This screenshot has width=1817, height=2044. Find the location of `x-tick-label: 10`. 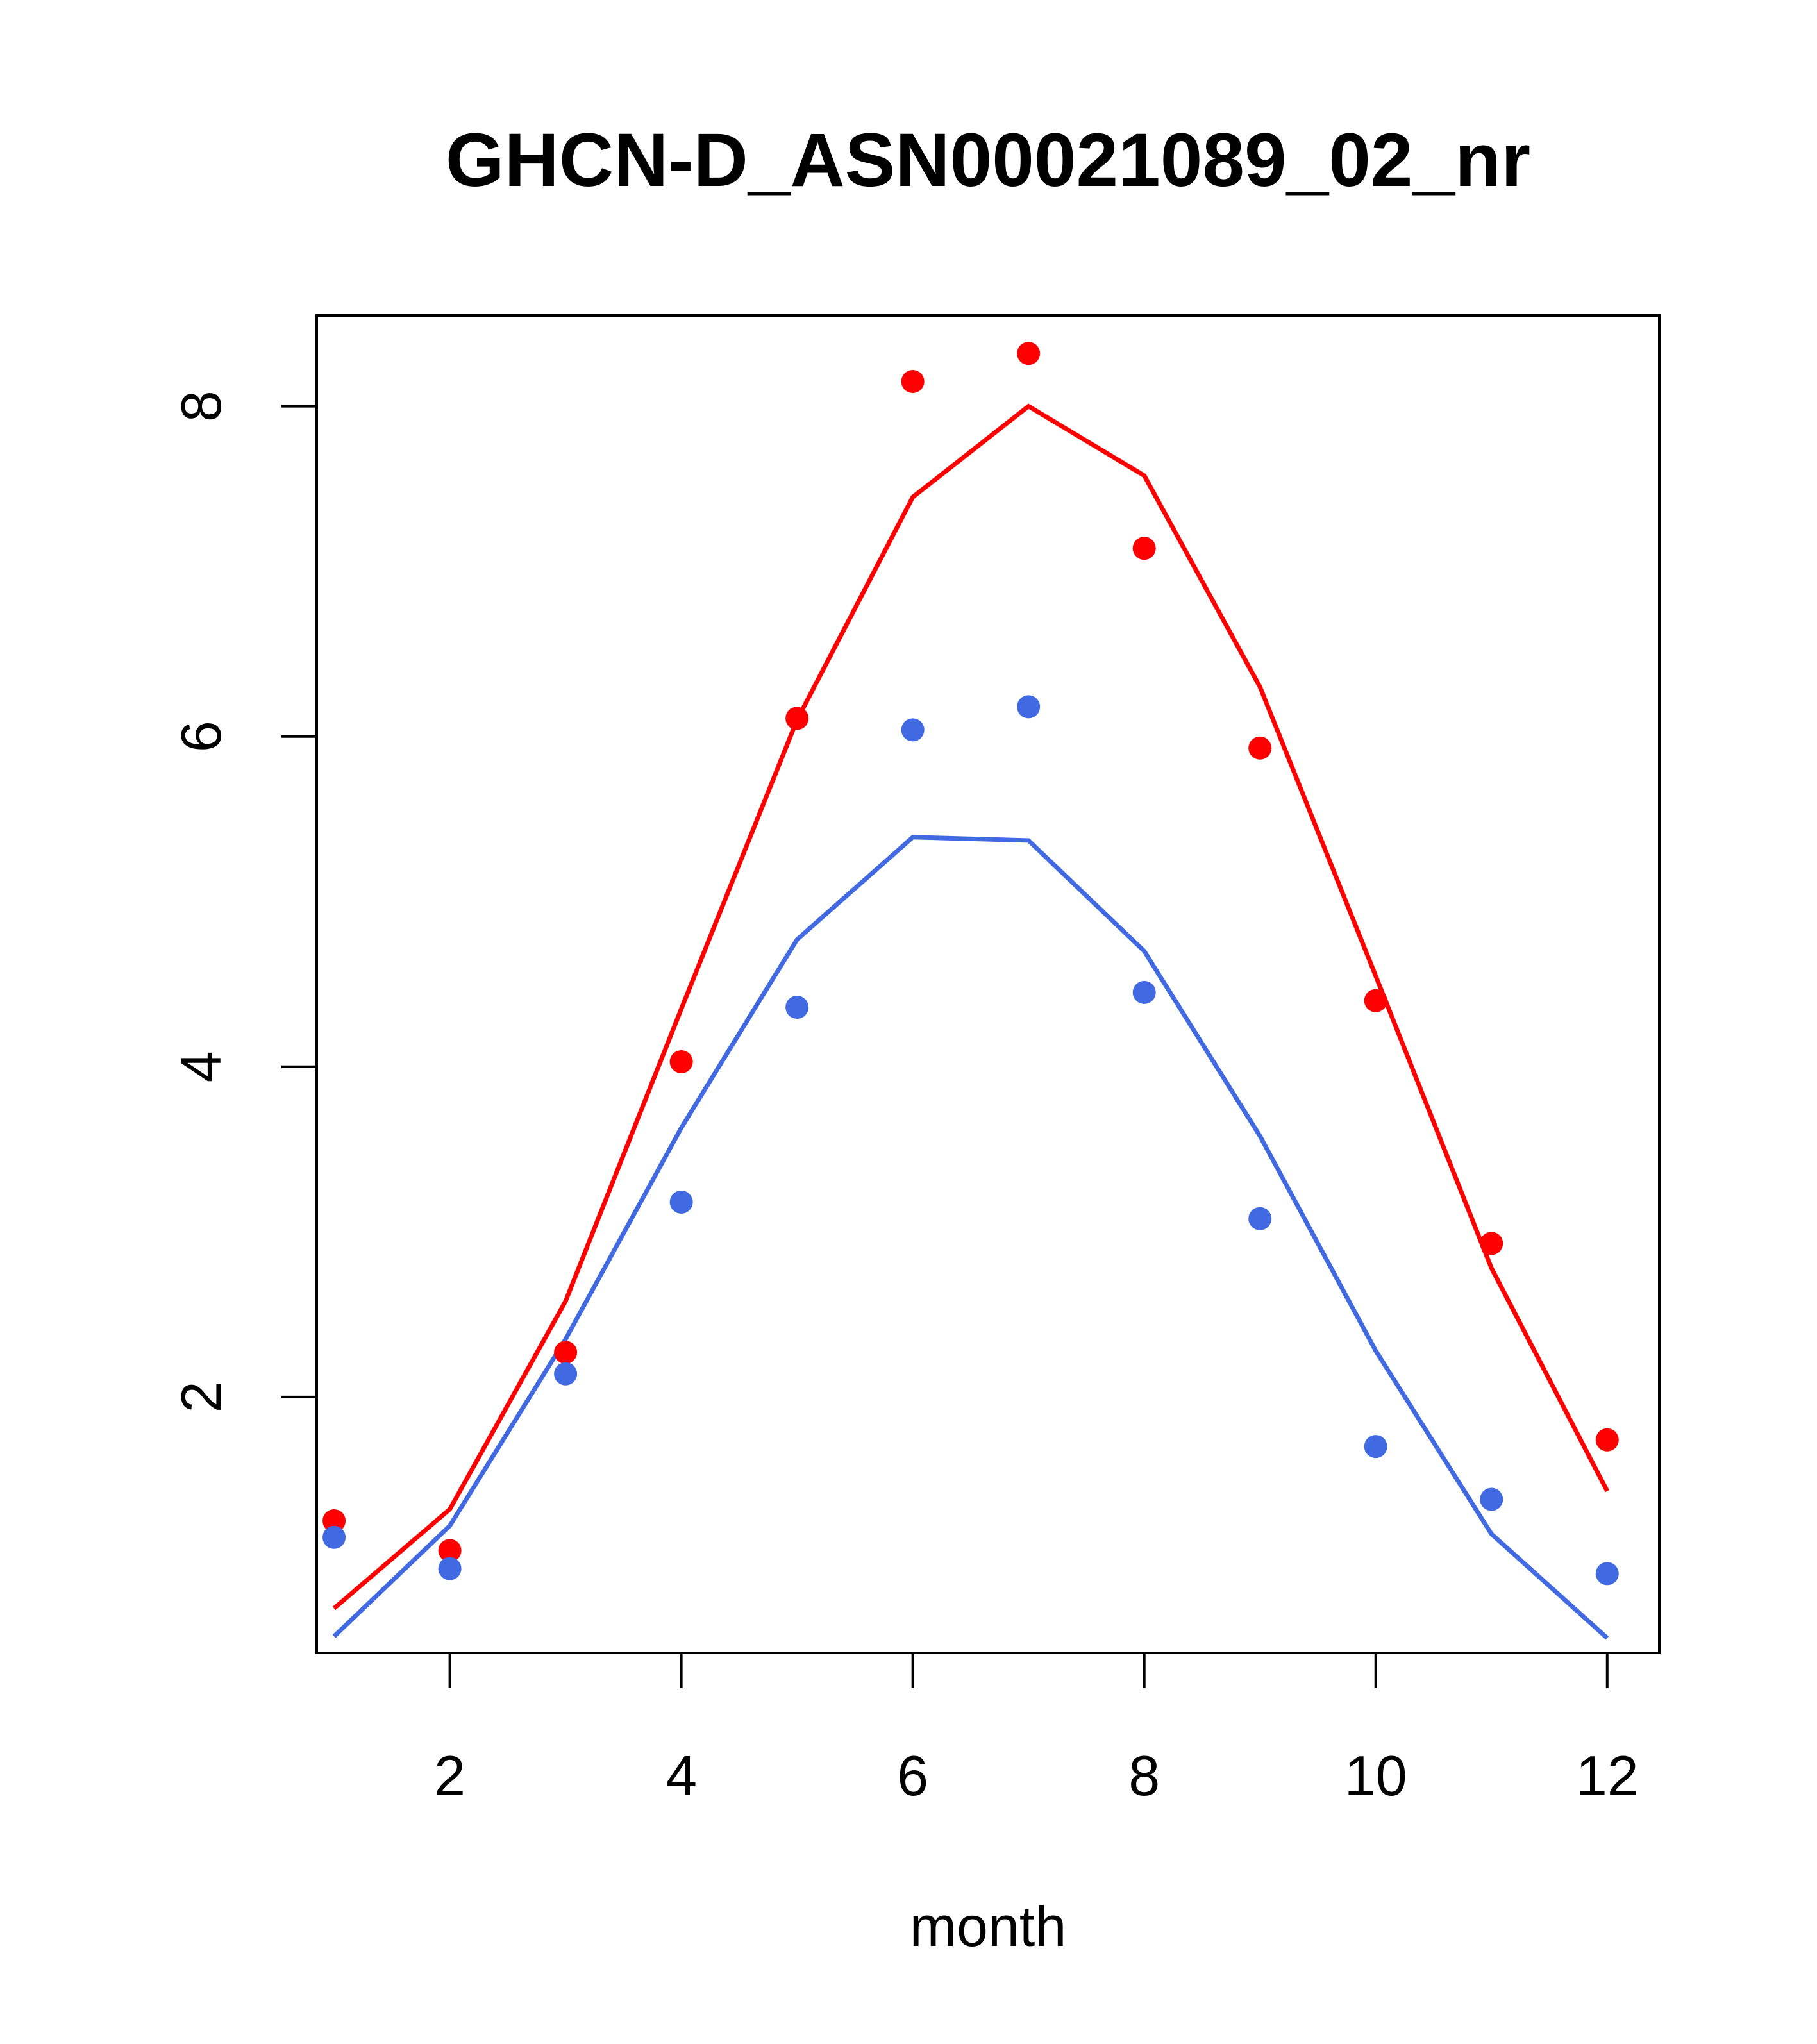

x-tick-label: 10 is located at coordinates (1375, 1775).